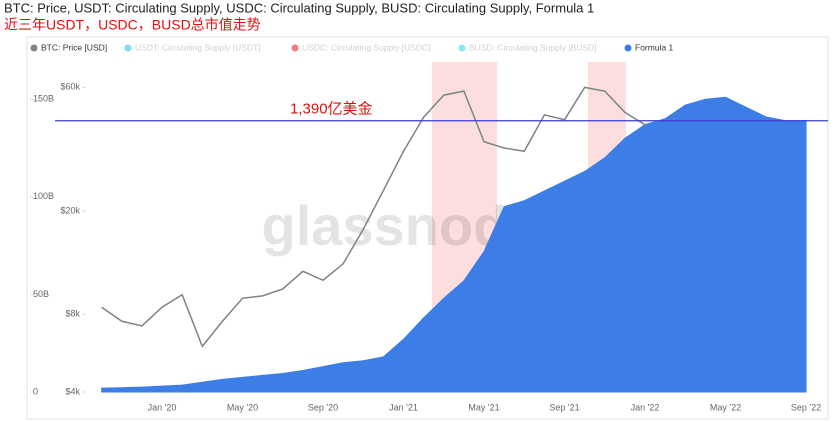  What do you see at coordinates (323, 407) in the screenshot?
I see `x-tick-label: Sep '20` at bounding box center [323, 407].